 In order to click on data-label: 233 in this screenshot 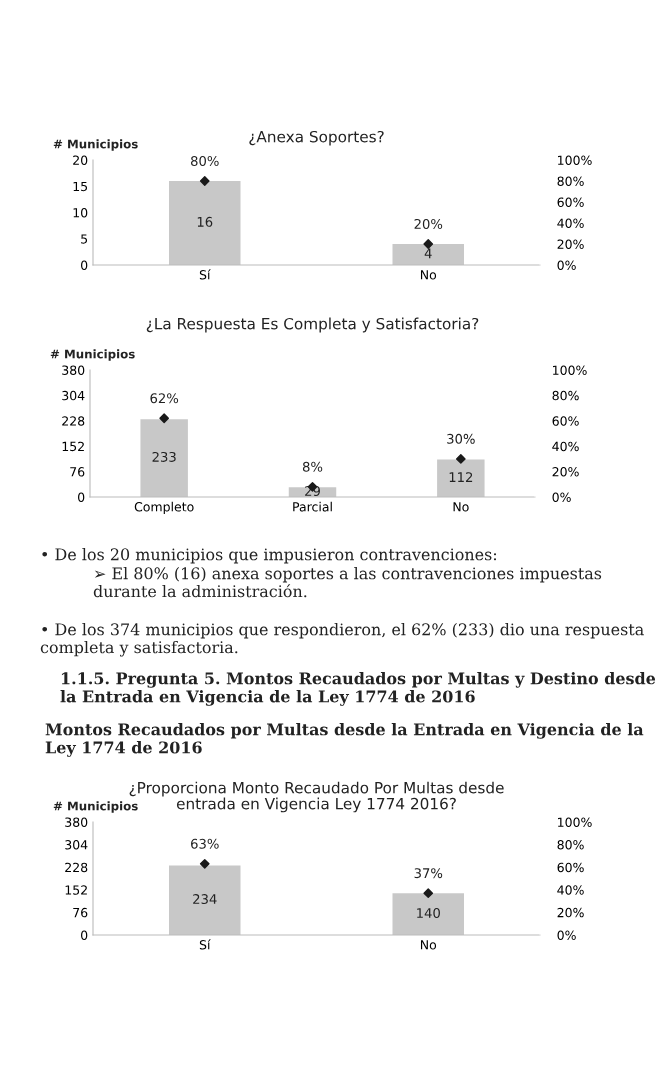, I will do `click(164, 456)`.